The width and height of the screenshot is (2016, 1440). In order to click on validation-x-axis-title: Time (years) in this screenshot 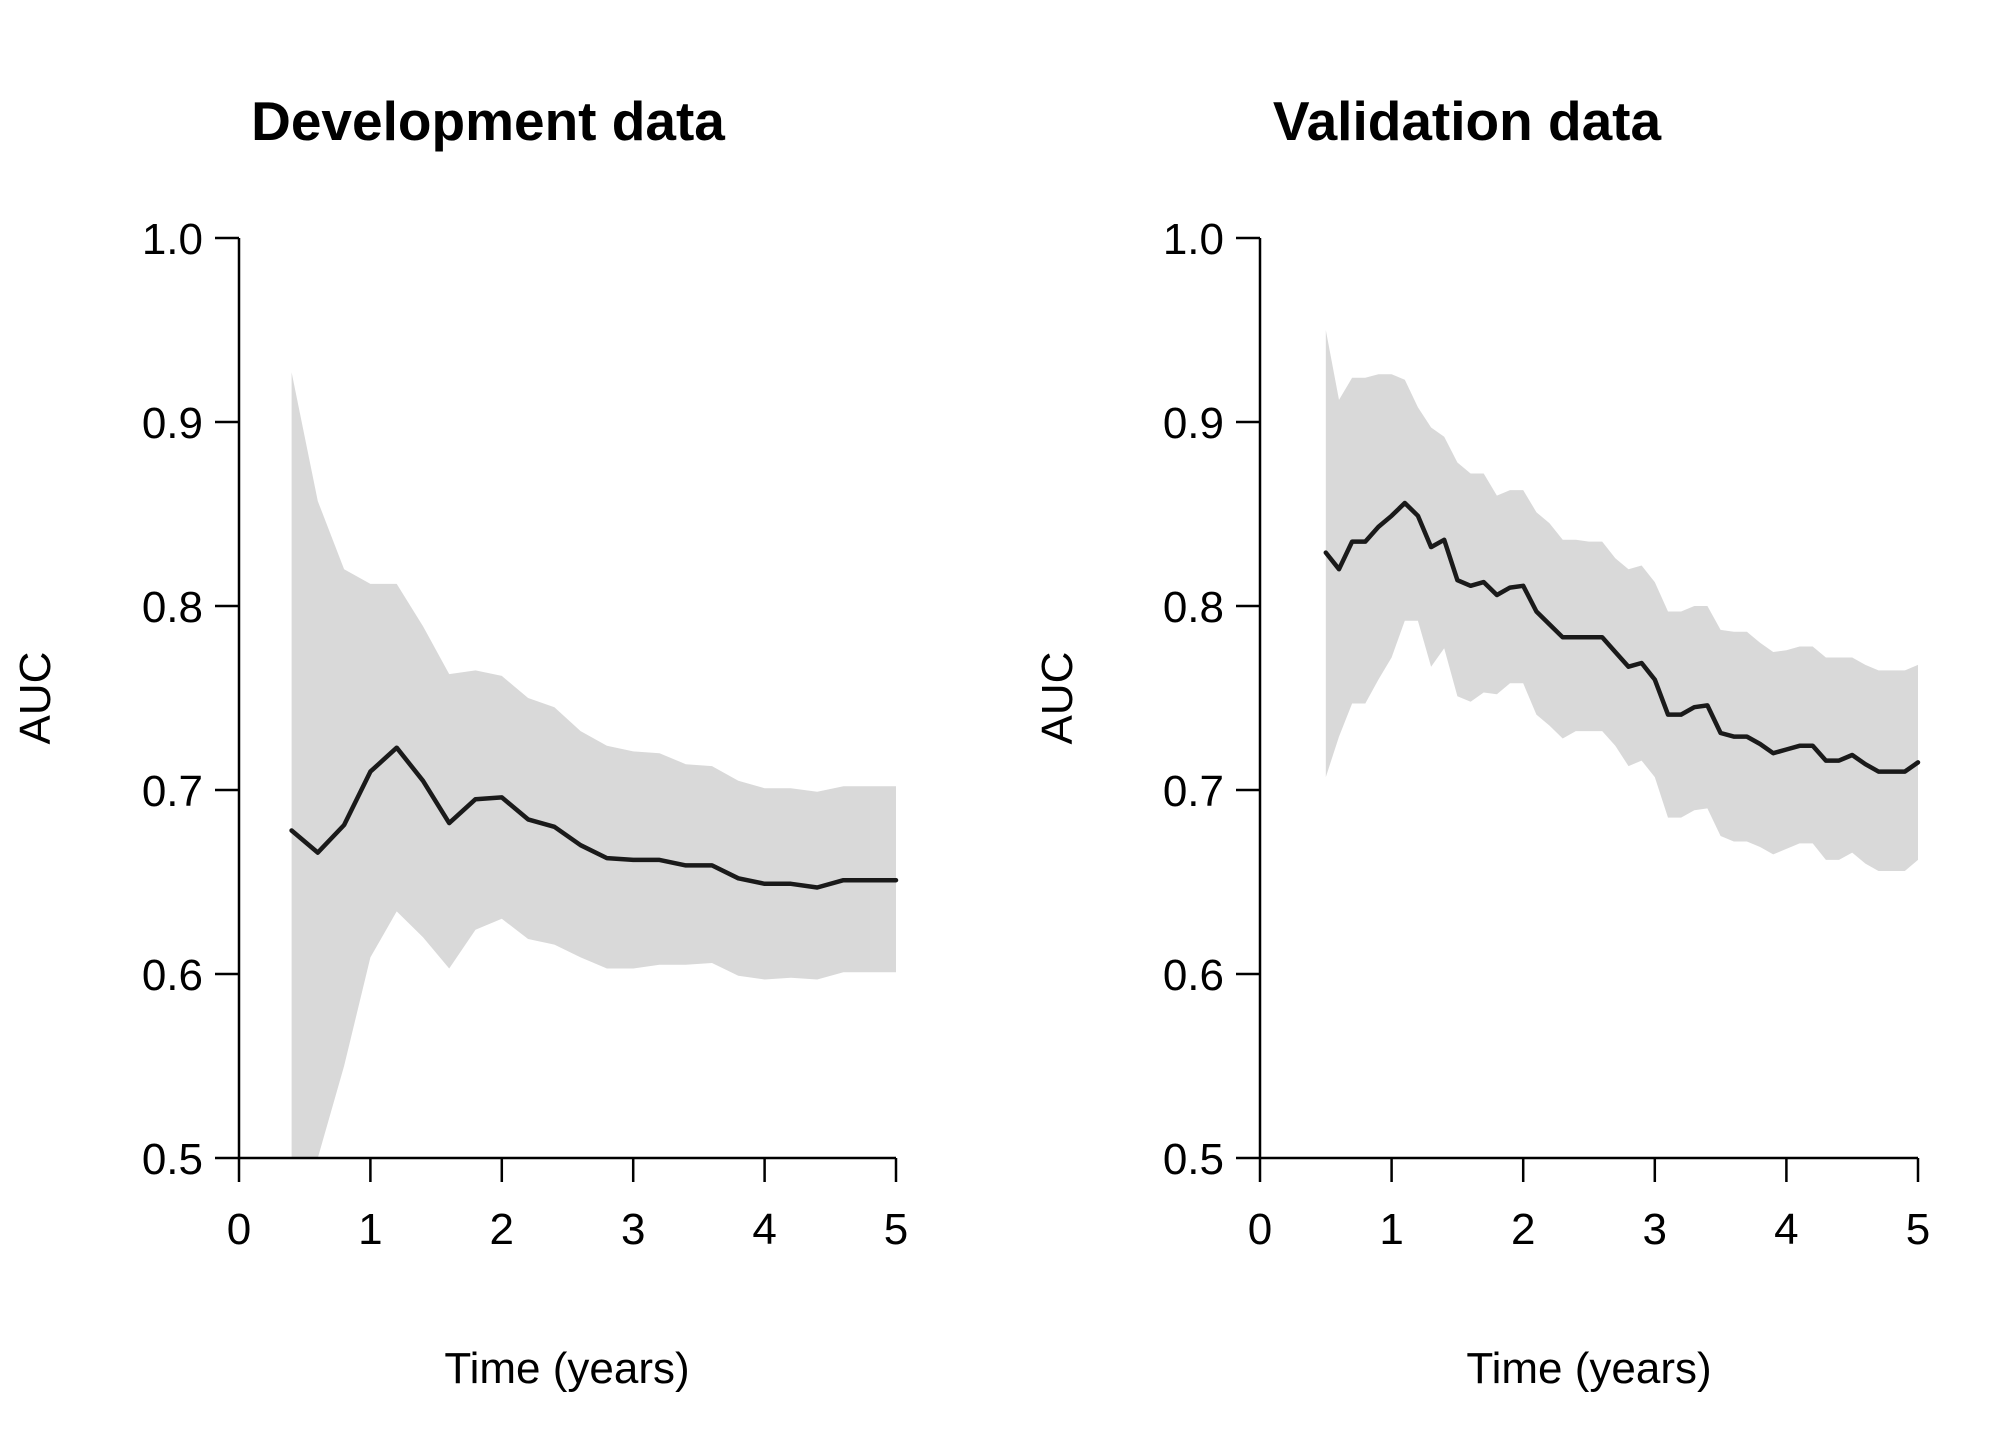, I will do `click(1588, 1368)`.